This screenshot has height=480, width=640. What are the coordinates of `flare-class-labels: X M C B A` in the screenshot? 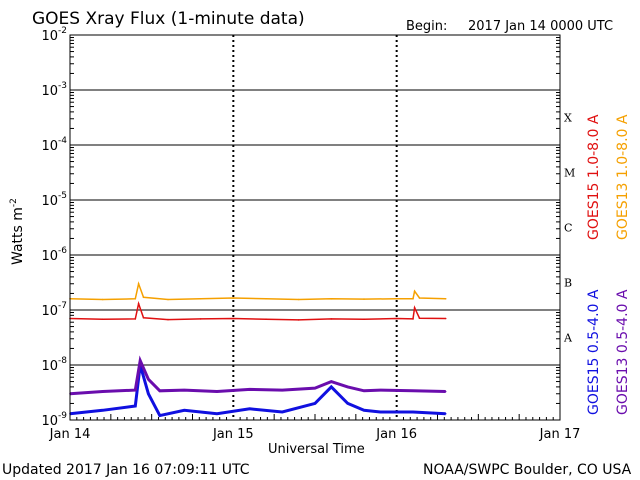 It's located at (569, 228).